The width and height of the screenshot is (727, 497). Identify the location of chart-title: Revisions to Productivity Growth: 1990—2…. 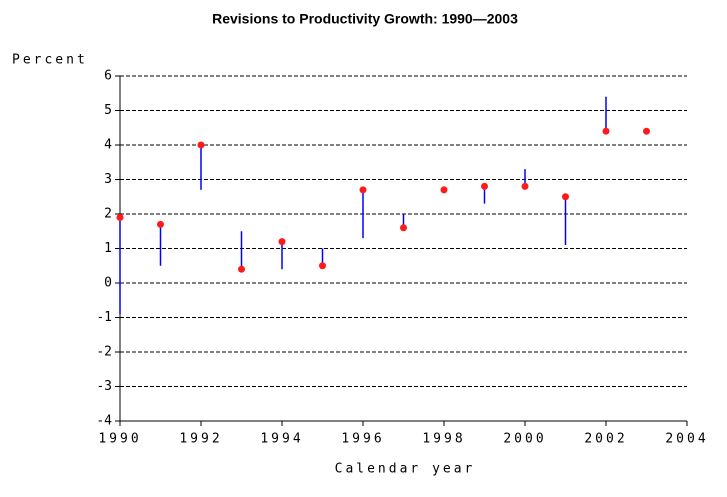
(365, 19).